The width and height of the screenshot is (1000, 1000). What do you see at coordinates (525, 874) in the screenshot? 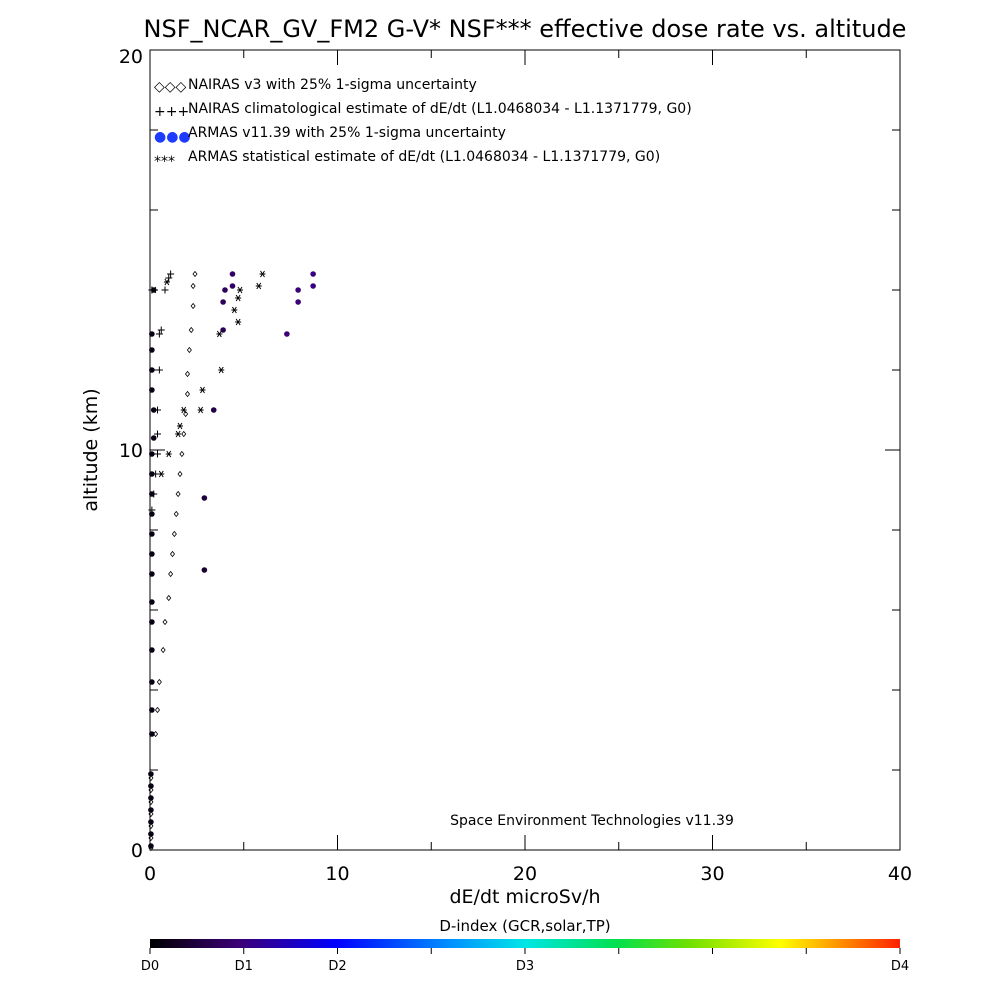
I see `x-tick-label: 20` at bounding box center [525, 874].